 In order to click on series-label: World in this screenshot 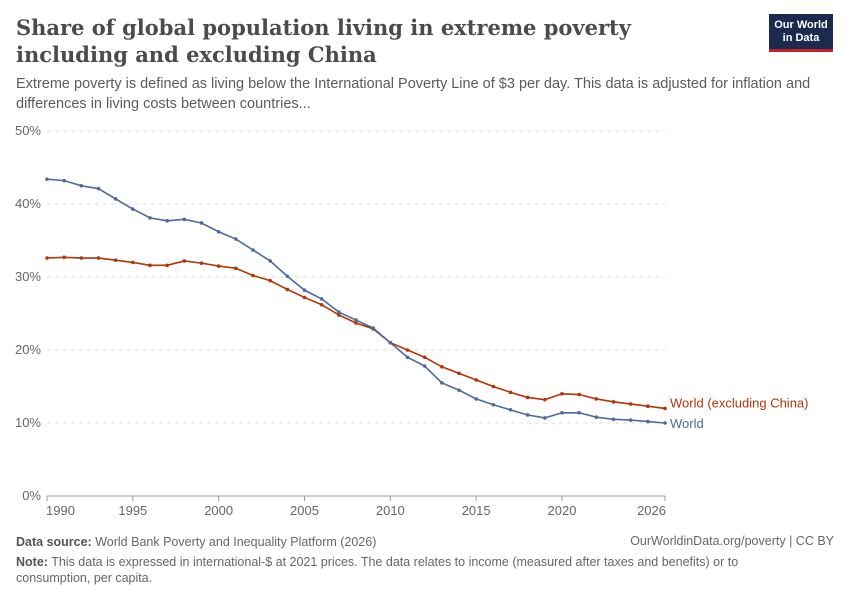, I will do `click(687, 423)`.